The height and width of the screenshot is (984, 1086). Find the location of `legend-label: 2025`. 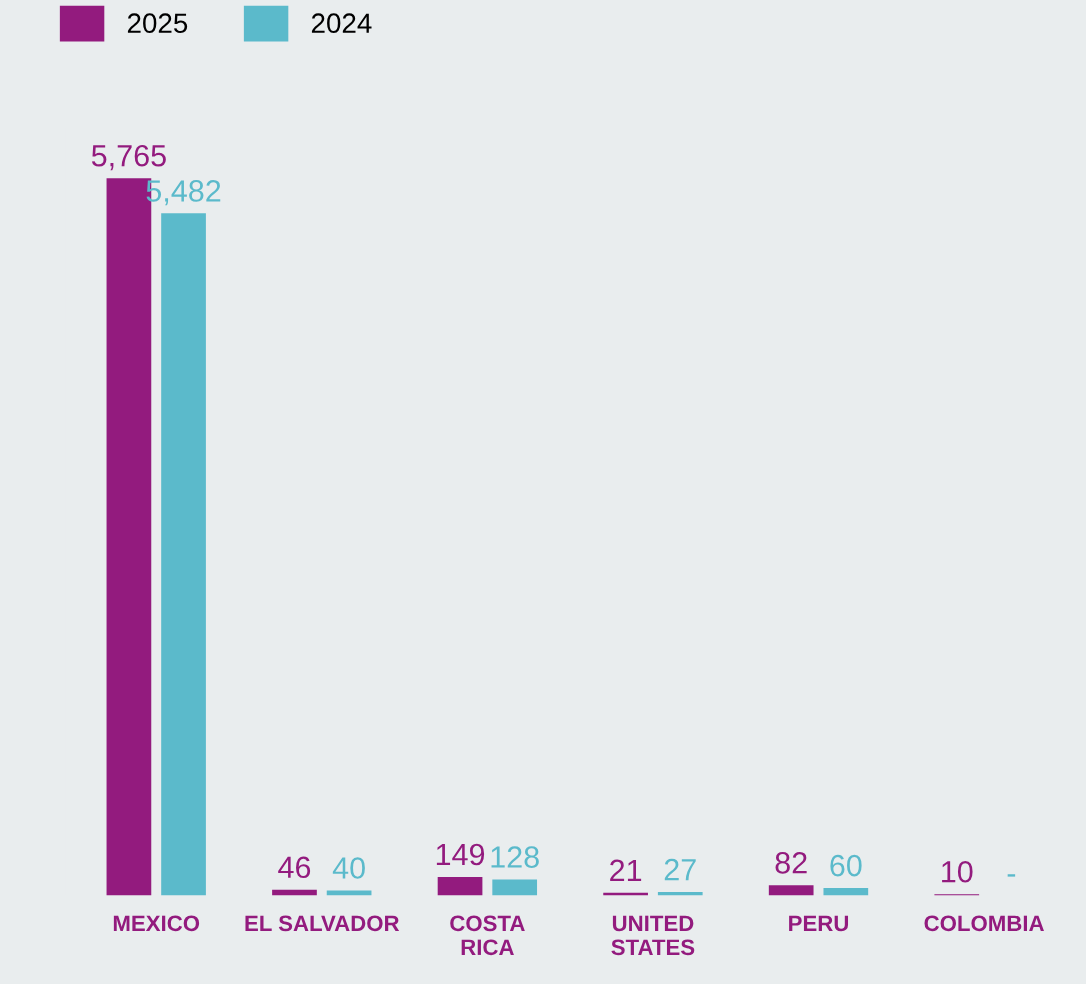

legend-label: 2025 is located at coordinates (157, 23).